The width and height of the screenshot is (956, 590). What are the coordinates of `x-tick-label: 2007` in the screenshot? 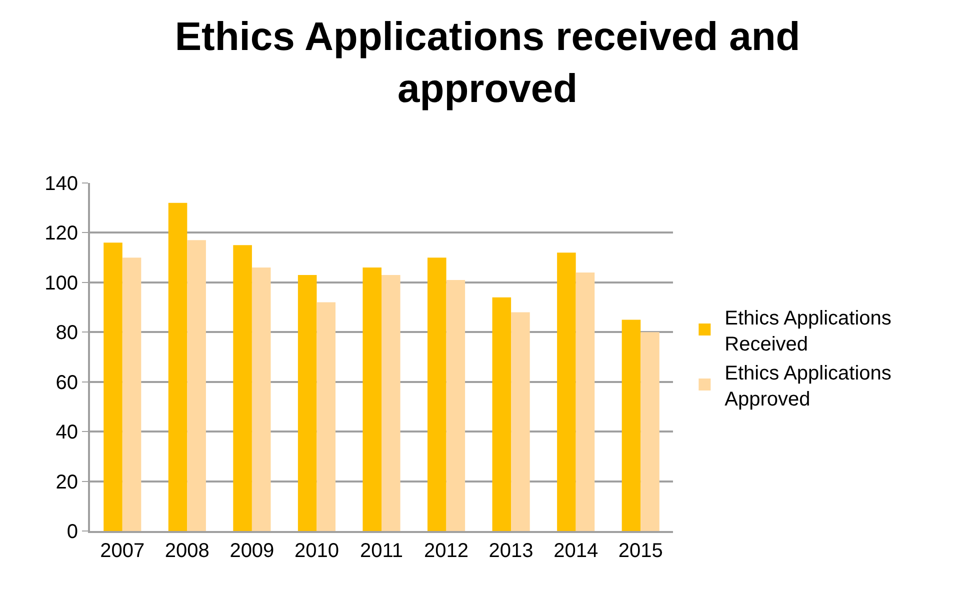 It's located at (122, 551).